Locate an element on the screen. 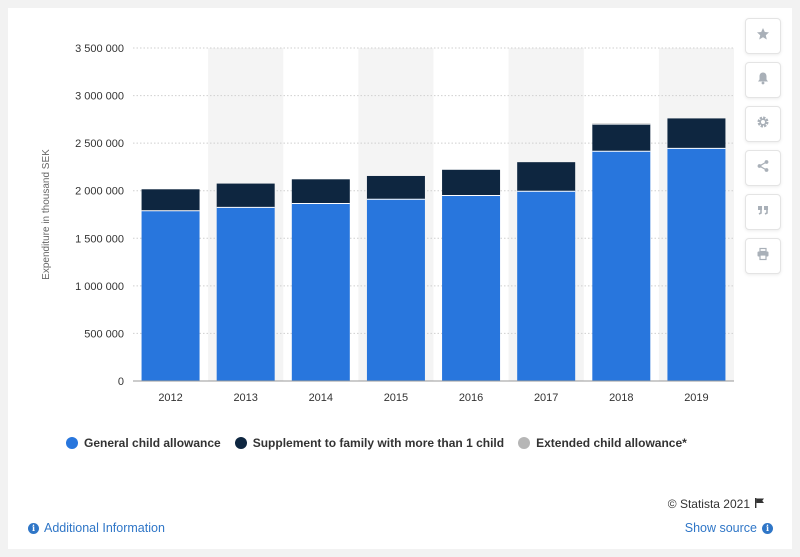 This screenshot has height=557, width=800. share-button is located at coordinates (763, 168).